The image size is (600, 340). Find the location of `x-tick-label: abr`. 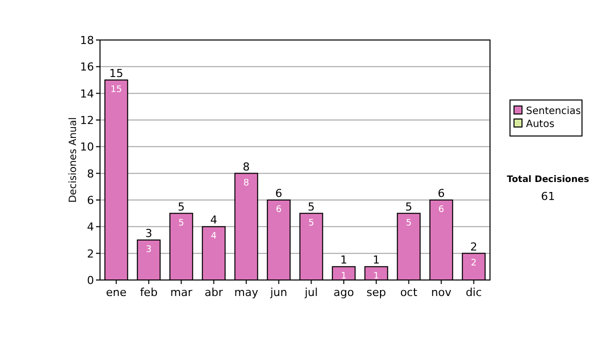

x-tick-label: abr is located at coordinates (214, 292).